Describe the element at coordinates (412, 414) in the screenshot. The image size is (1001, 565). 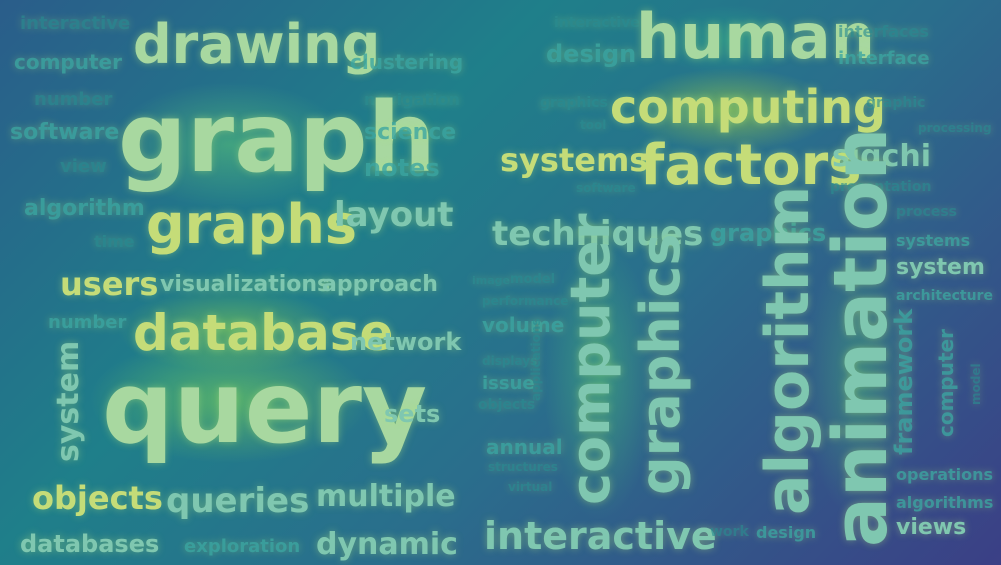
I see `cloud-word: sets` at that location.